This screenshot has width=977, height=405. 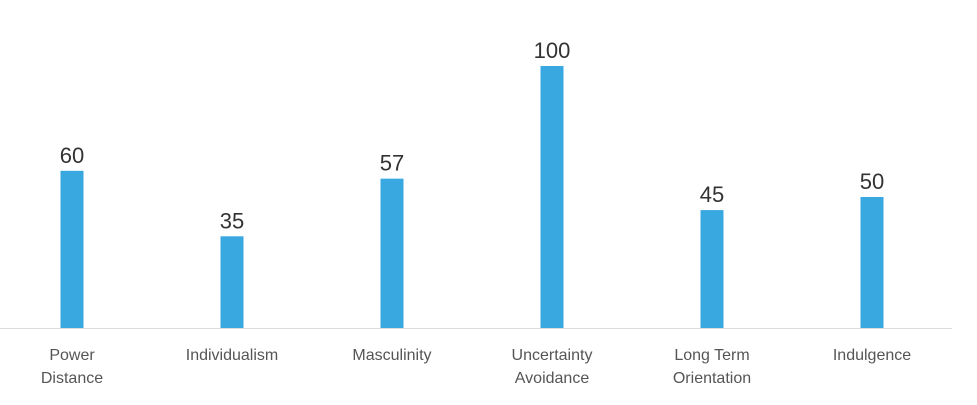 I want to click on data-label: 57, so click(x=392, y=163).